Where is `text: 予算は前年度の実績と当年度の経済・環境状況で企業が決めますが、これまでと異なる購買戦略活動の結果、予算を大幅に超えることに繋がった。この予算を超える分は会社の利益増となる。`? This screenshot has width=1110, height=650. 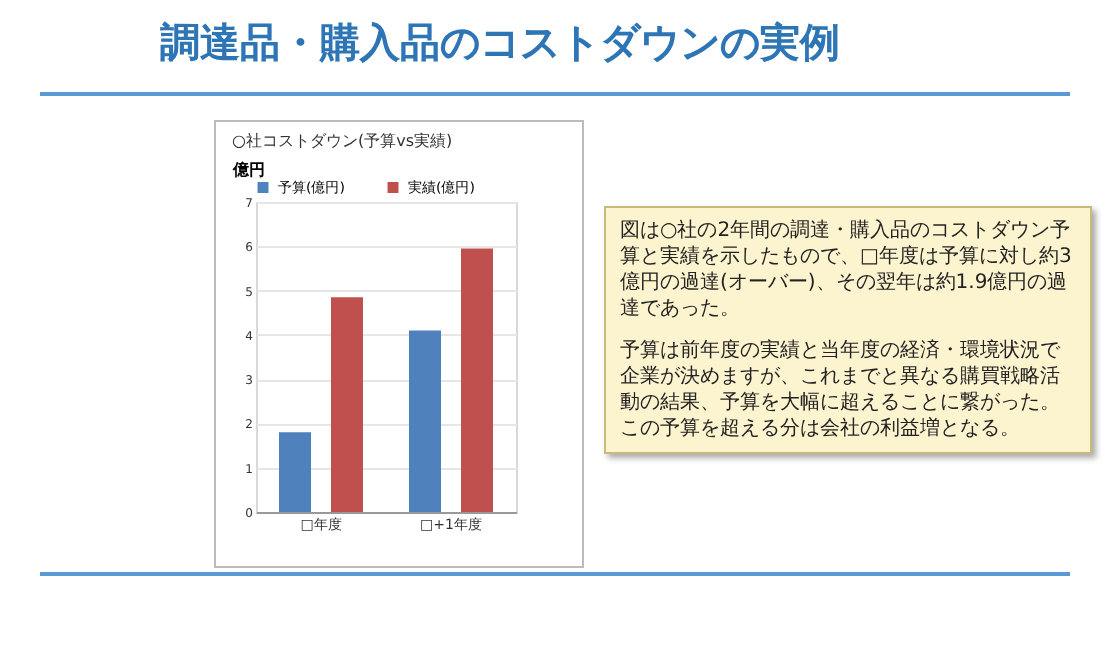 text: 予算は前年度の実績と当年度の経済・環境状況で企業が決めますが、これまでと異なる購買戦略活動の結果、予算を大幅に超えることに繋がった。この予算を超える分は会社の利益増となる。 is located at coordinates (841, 390).